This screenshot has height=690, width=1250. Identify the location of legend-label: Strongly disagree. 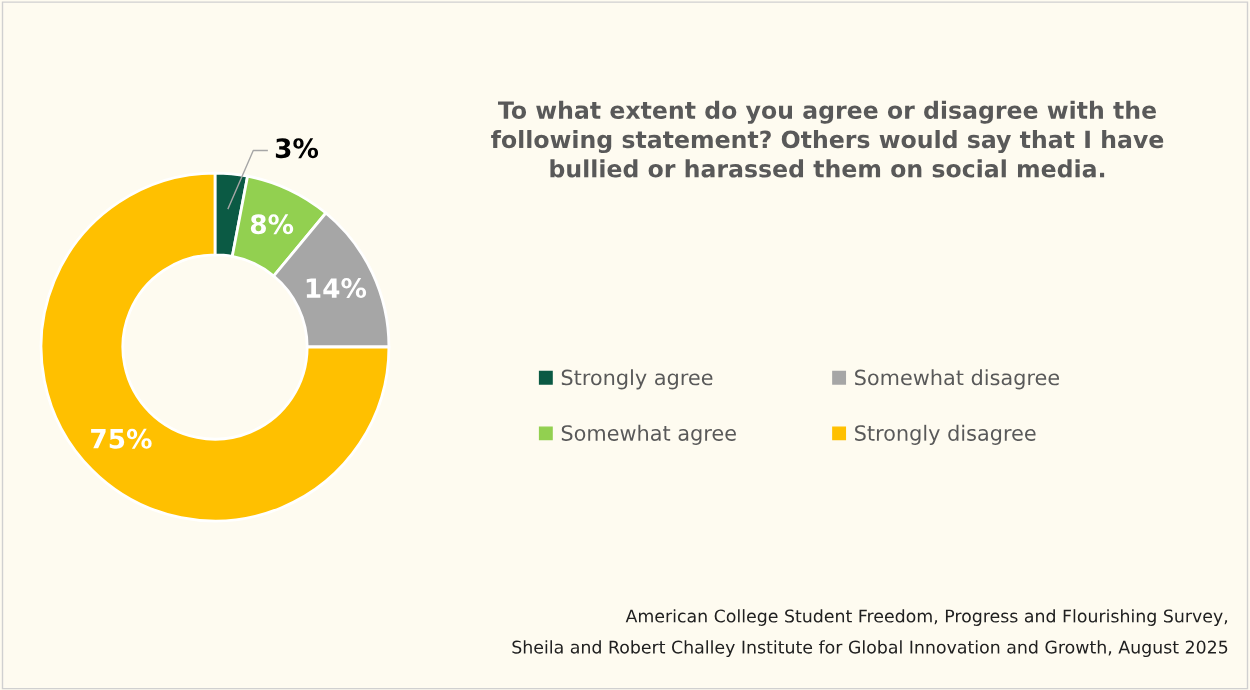
(945, 434).